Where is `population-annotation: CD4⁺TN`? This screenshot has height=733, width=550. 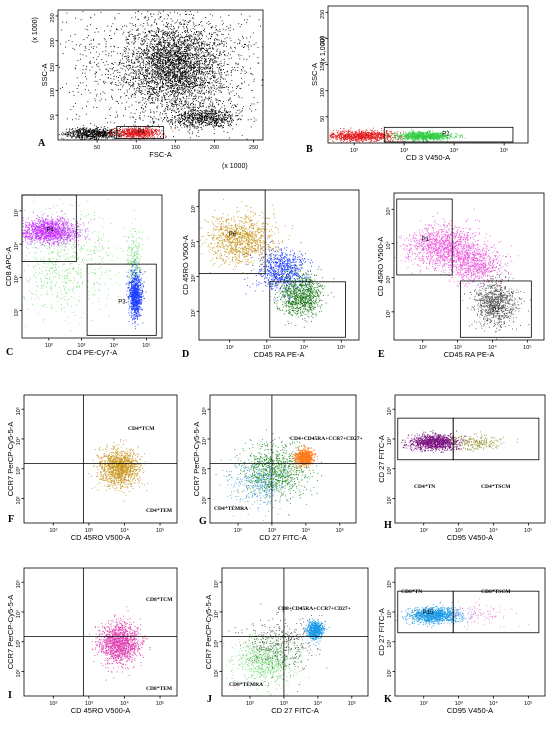
population-annotation: CD4⁺TN is located at coordinates (424, 486).